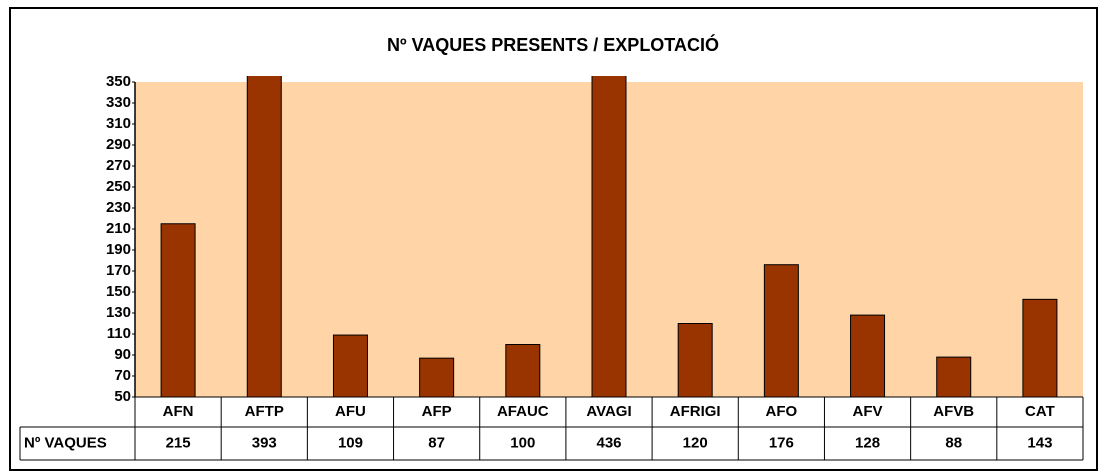 This screenshot has width=1107, height=475. Describe the element at coordinates (118, 228) in the screenshot. I see `y-tick-label: 210` at that location.